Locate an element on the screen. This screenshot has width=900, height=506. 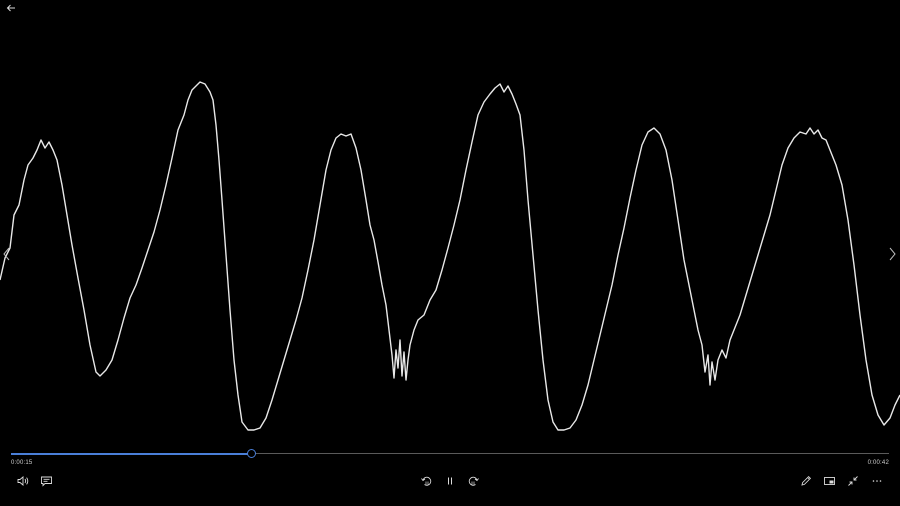
subtitles-icon is located at coordinates (46, 481).